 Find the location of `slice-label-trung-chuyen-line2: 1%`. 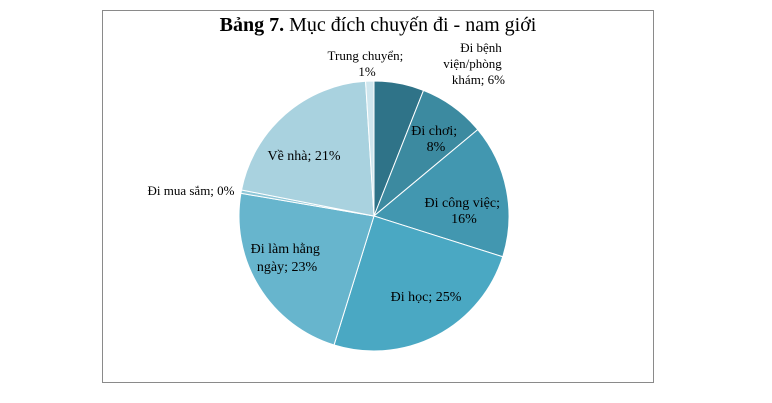

slice-label-trung-chuyen-line2: 1% is located at coordinates (367, 71).